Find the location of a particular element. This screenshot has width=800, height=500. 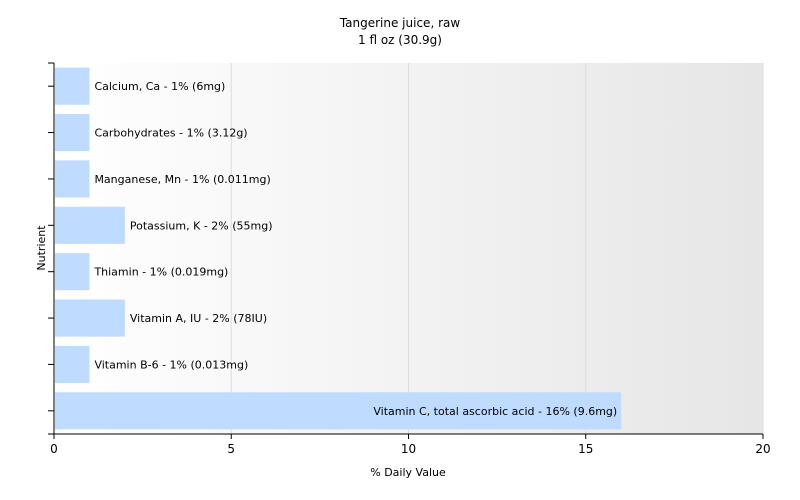

bar-label: Thiamin - 1% (0.019mg) is located at coordinates (160, 272).